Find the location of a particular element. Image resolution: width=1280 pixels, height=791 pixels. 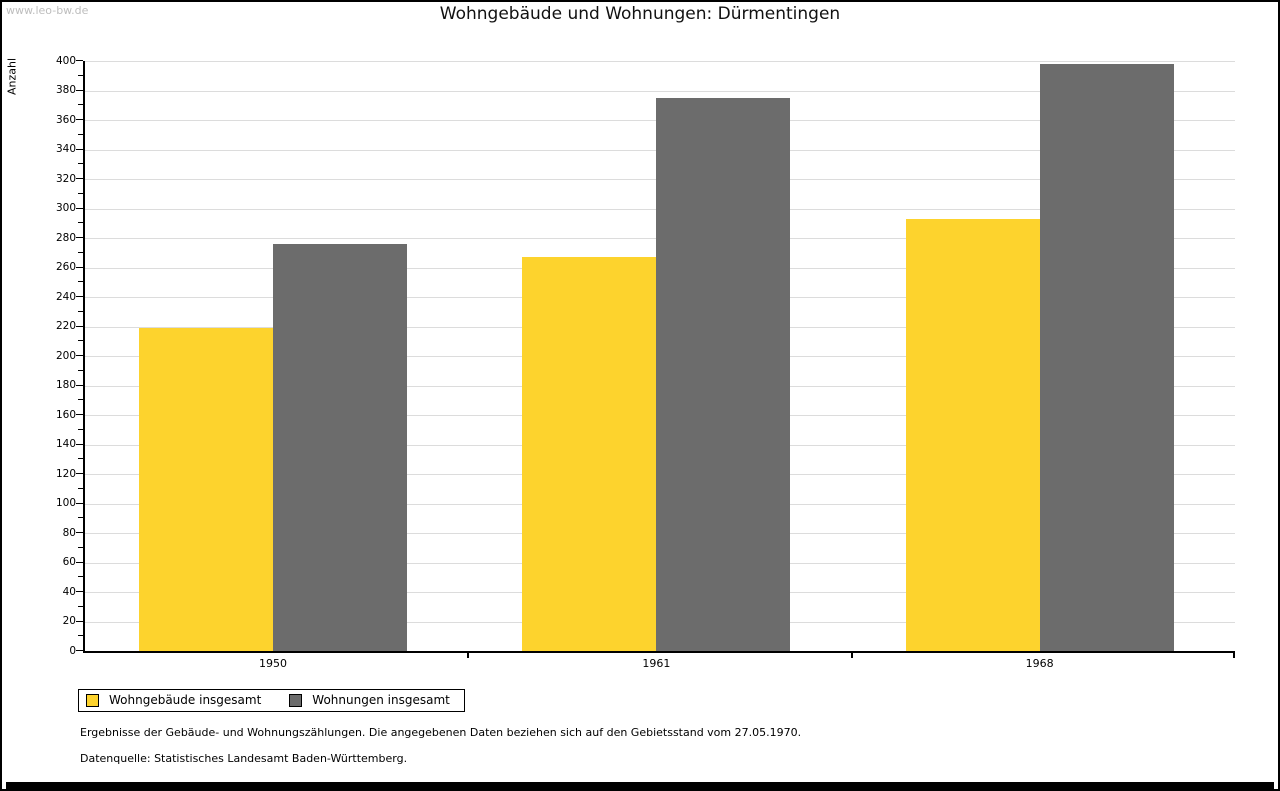

legend-label-1: Wohnungen insgesamt is located at coordinates (381, 700).